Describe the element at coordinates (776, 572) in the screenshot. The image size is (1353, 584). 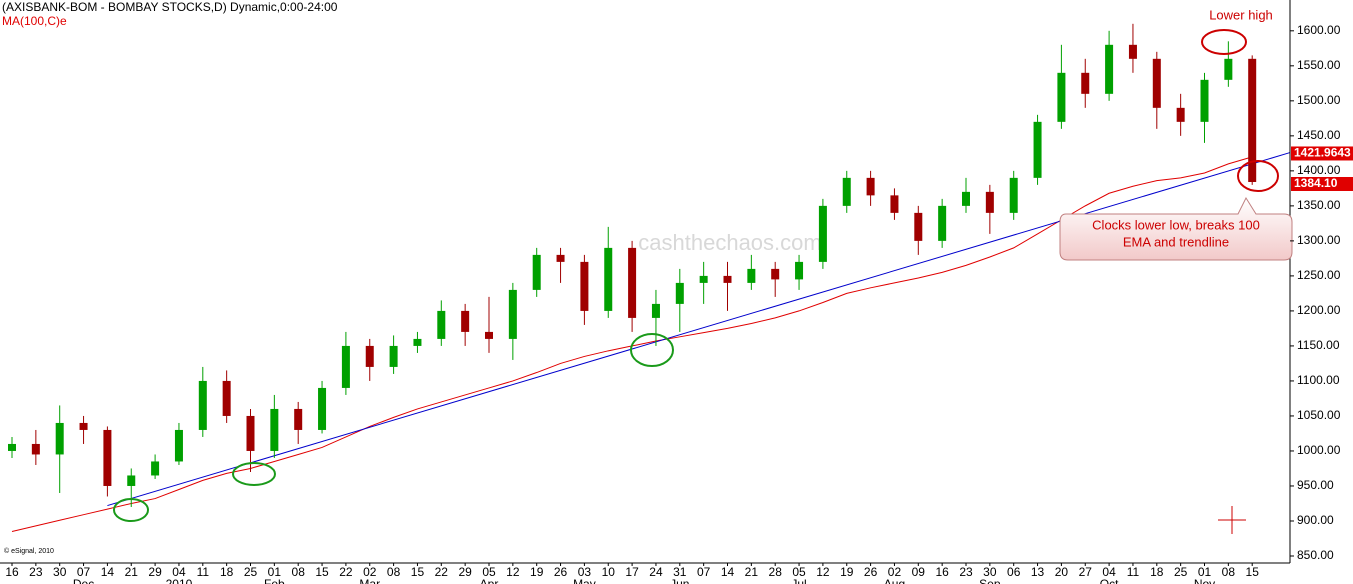
I see `x-tick-label: 28` at that location.